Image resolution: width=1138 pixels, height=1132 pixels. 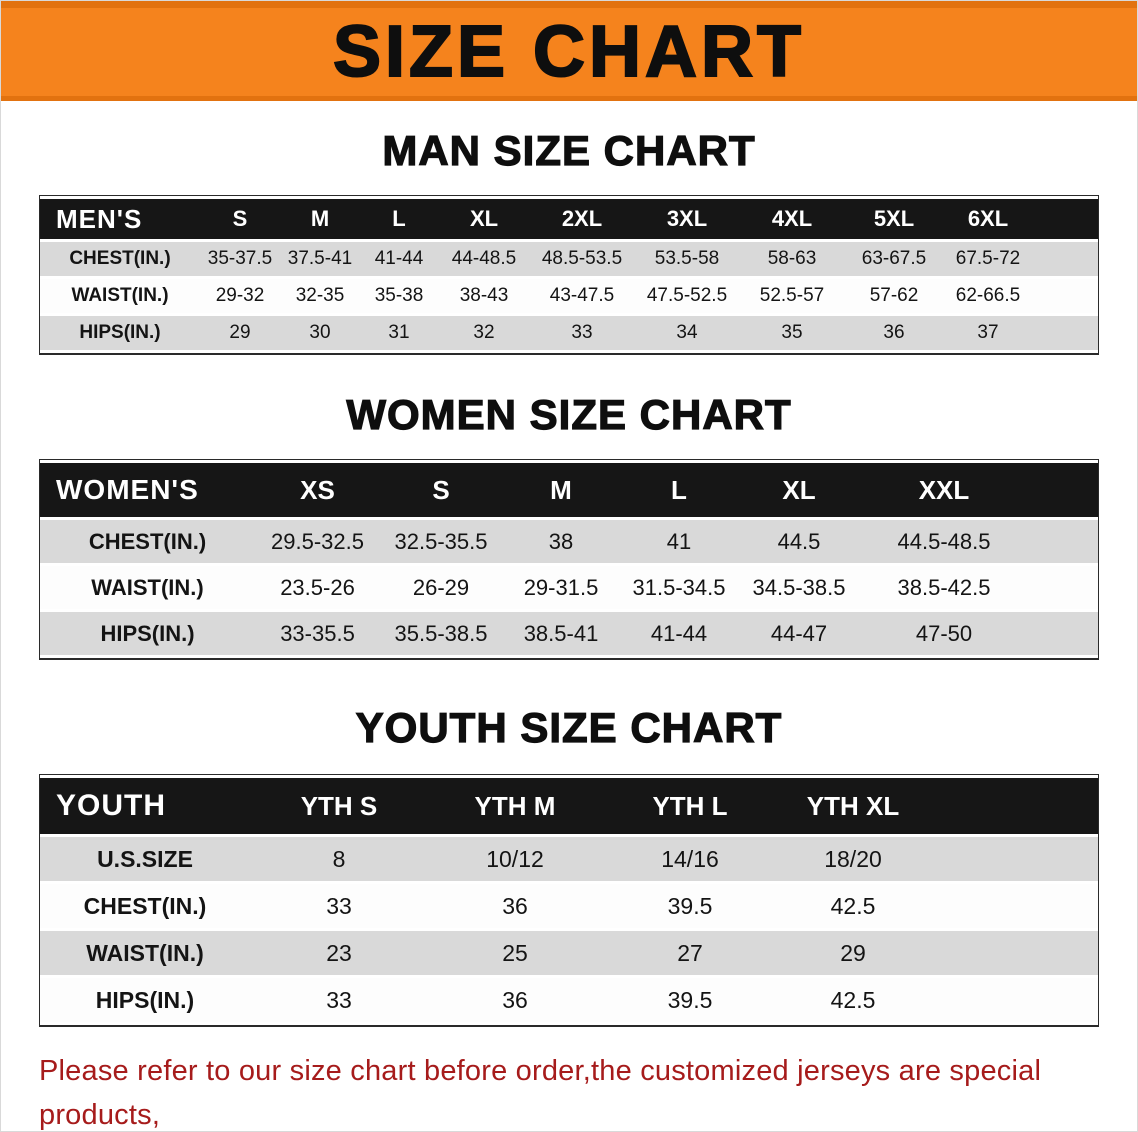 I want to click on value-cell: 47-50, so click(x=944, y=633).